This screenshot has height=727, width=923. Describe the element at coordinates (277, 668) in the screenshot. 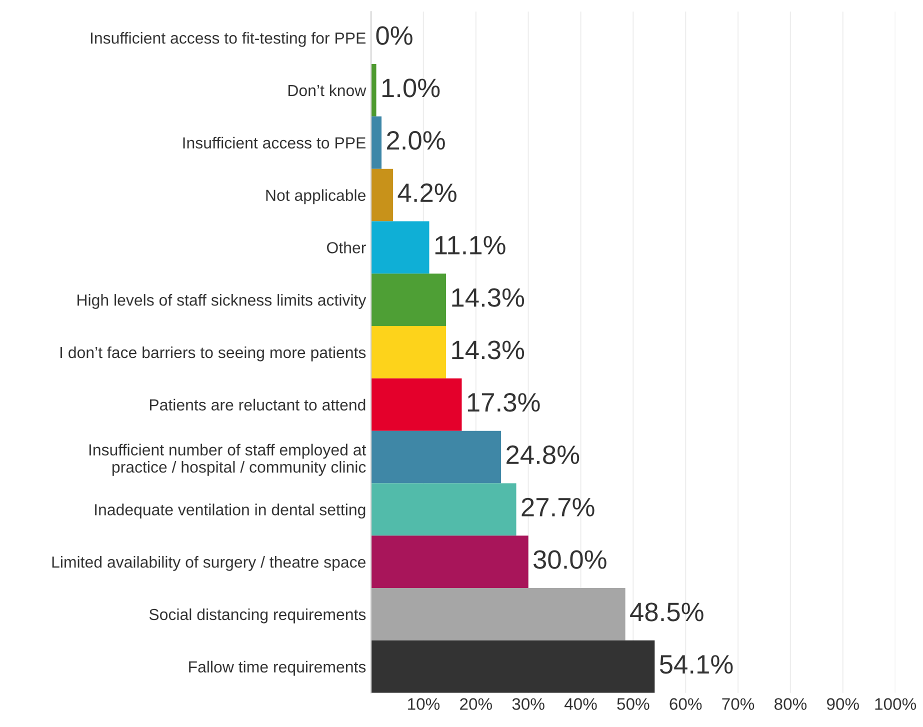

I see `y-tick-label: Fallow time requirements` at that location.